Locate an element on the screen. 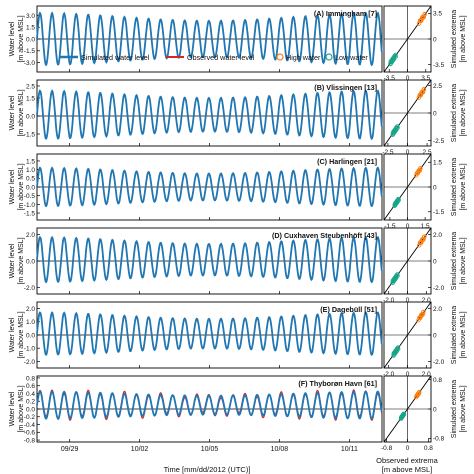  scatter-x-tick-label: -1.5 is located at coordinates (390, 226).